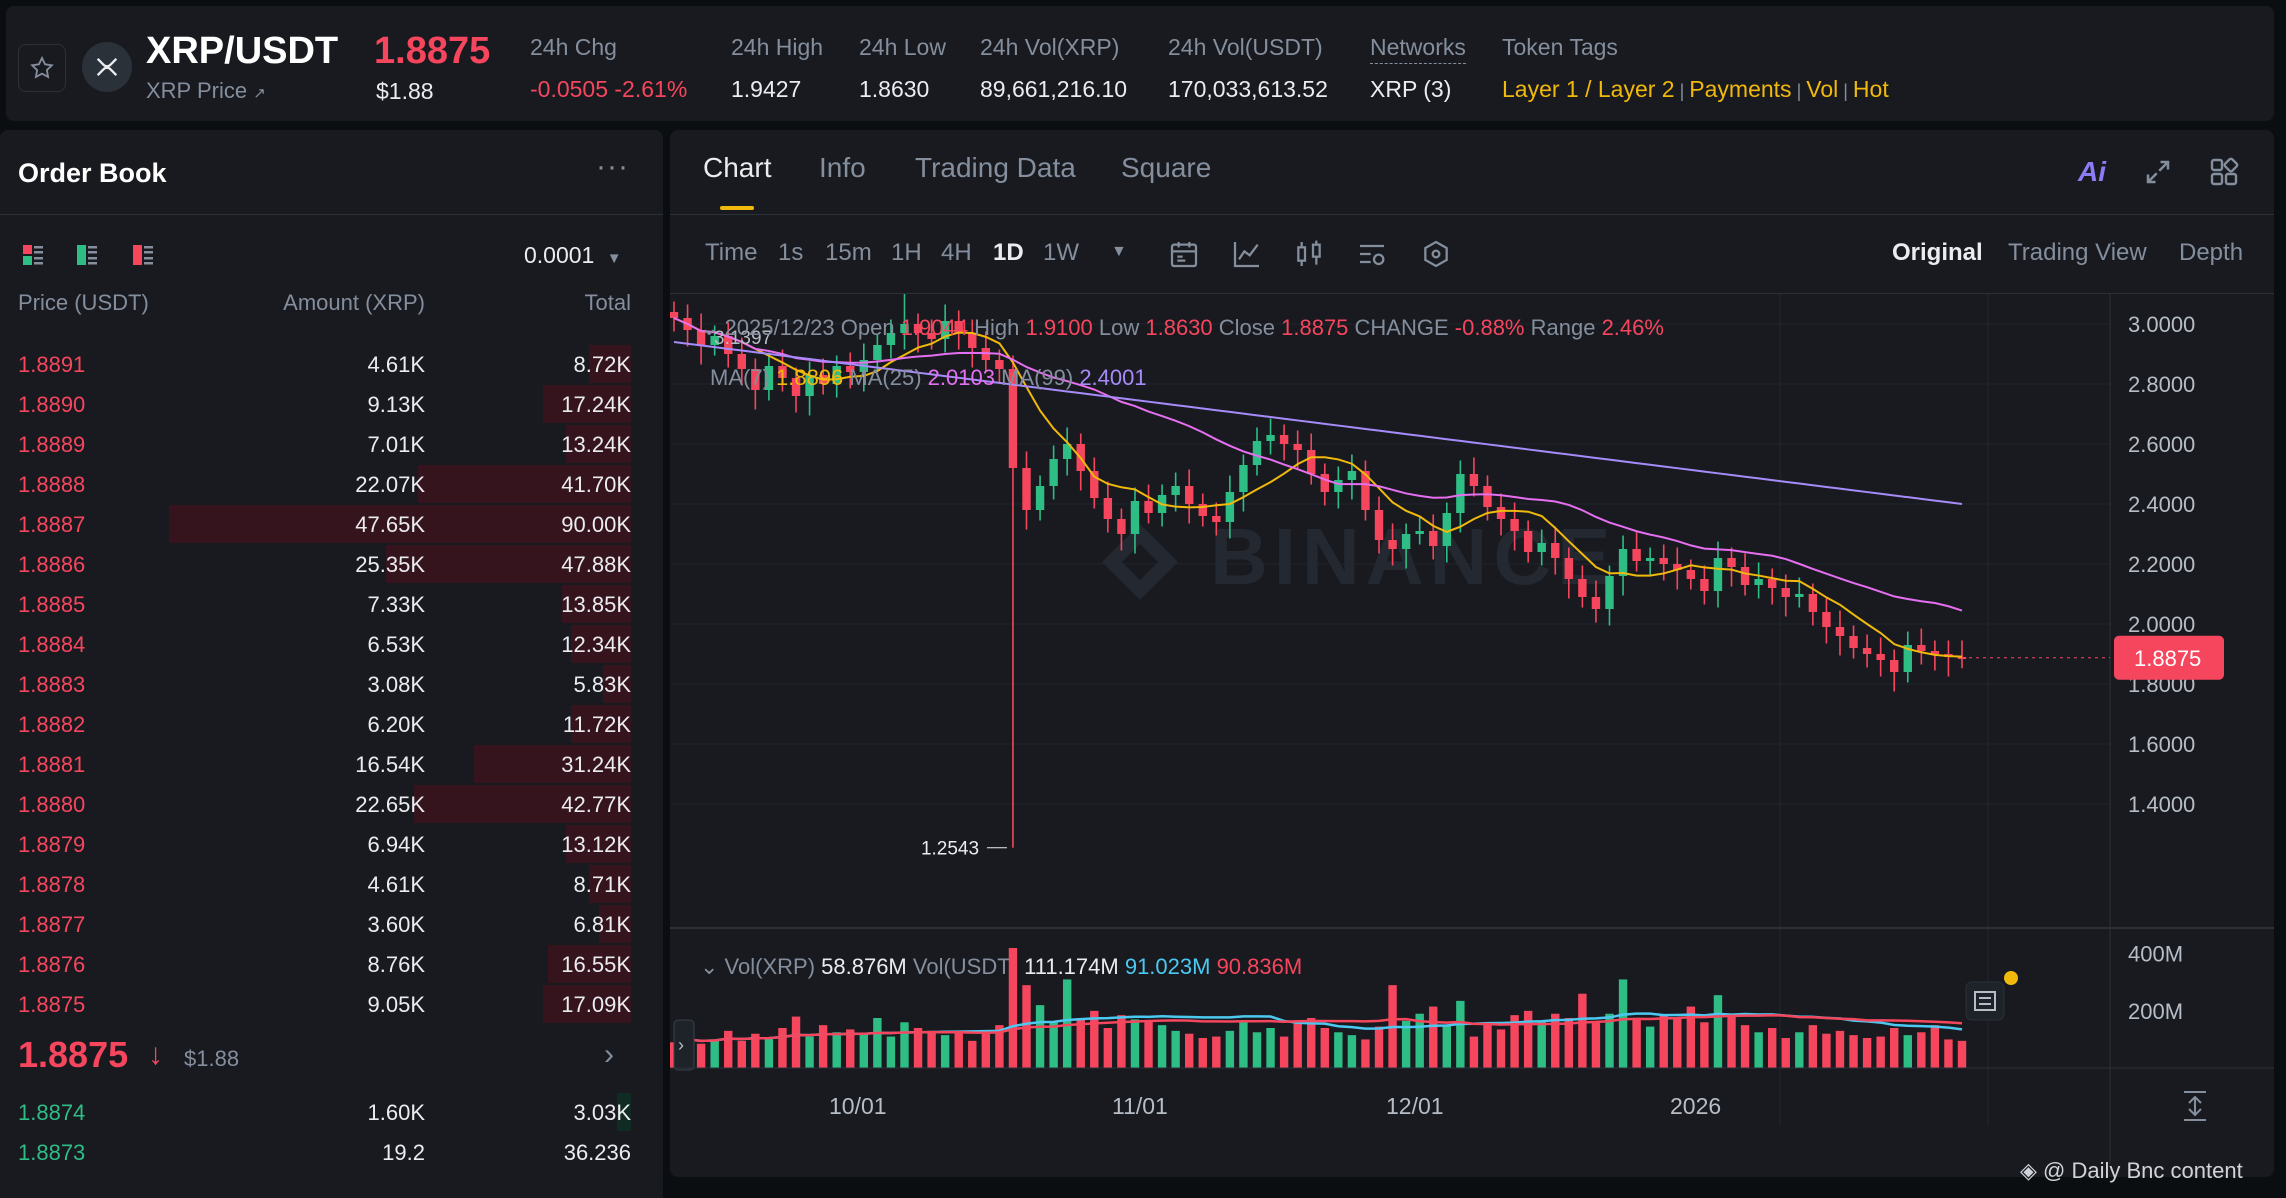  What do you see at coordinates (1740, 89) in the screenshot?
I see `tag-payments: Payments` at bounding box center [1740, 89].